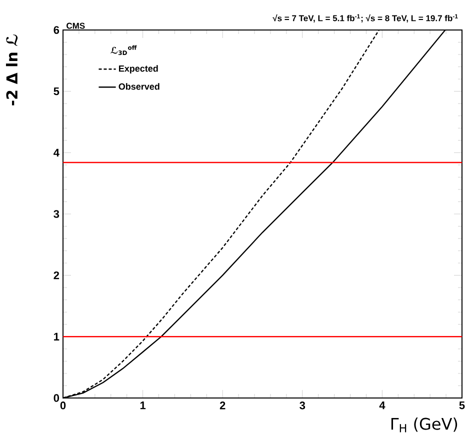  I want to click on y-axis-title: -2 Δ ln ℒ, so click(12, 70).